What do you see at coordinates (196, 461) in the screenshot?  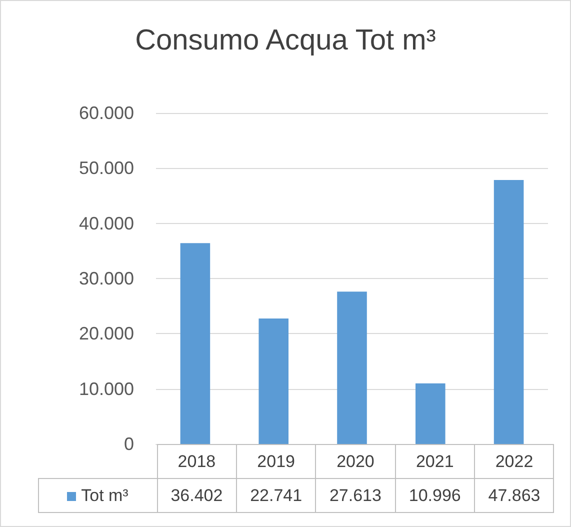 I see `x-tick-label: 2018` at bounding box center [196, 461].